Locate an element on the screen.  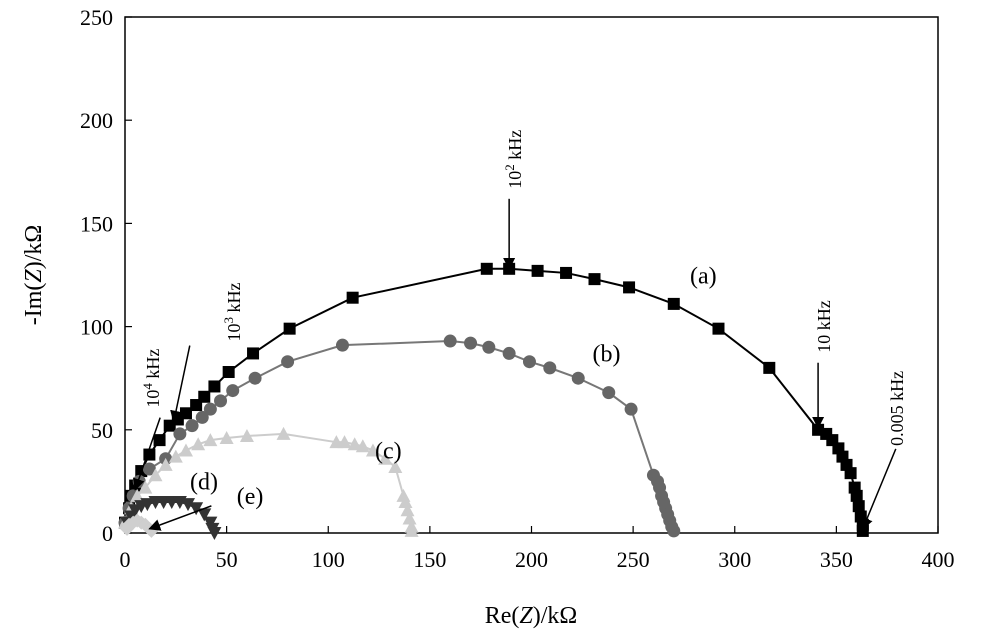
x-axis-title-post: )/kΩ is located at coordinates (555, 616).